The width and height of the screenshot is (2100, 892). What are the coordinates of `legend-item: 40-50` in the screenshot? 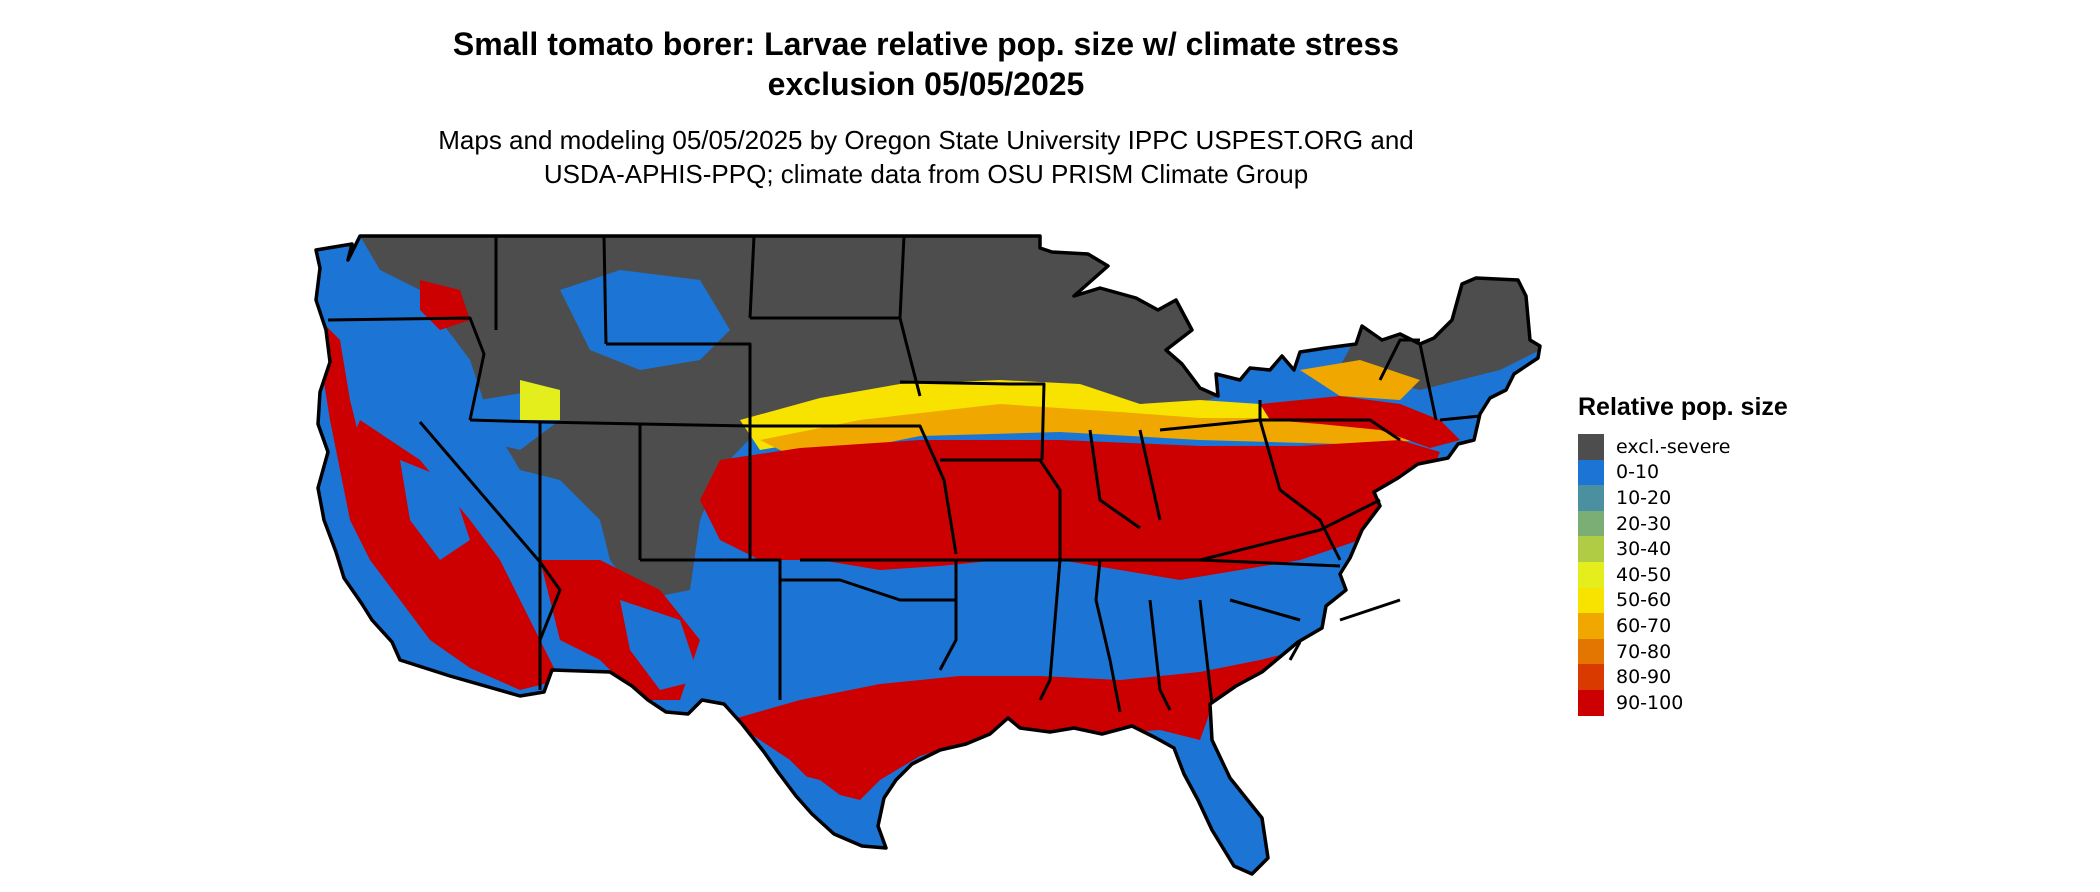 It's located at (1683, 574).